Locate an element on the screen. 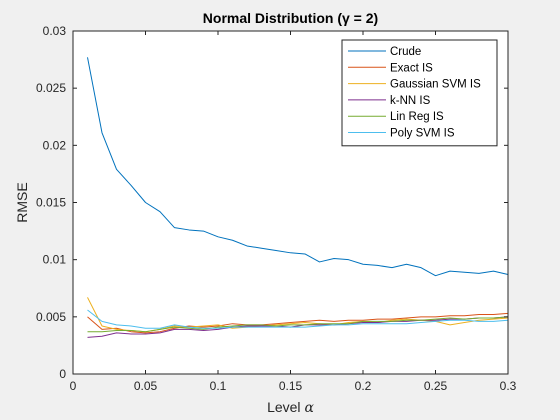 This screenshot has width=560, height=420. legend-label: Exact IS is located at coordinates (411, 68).